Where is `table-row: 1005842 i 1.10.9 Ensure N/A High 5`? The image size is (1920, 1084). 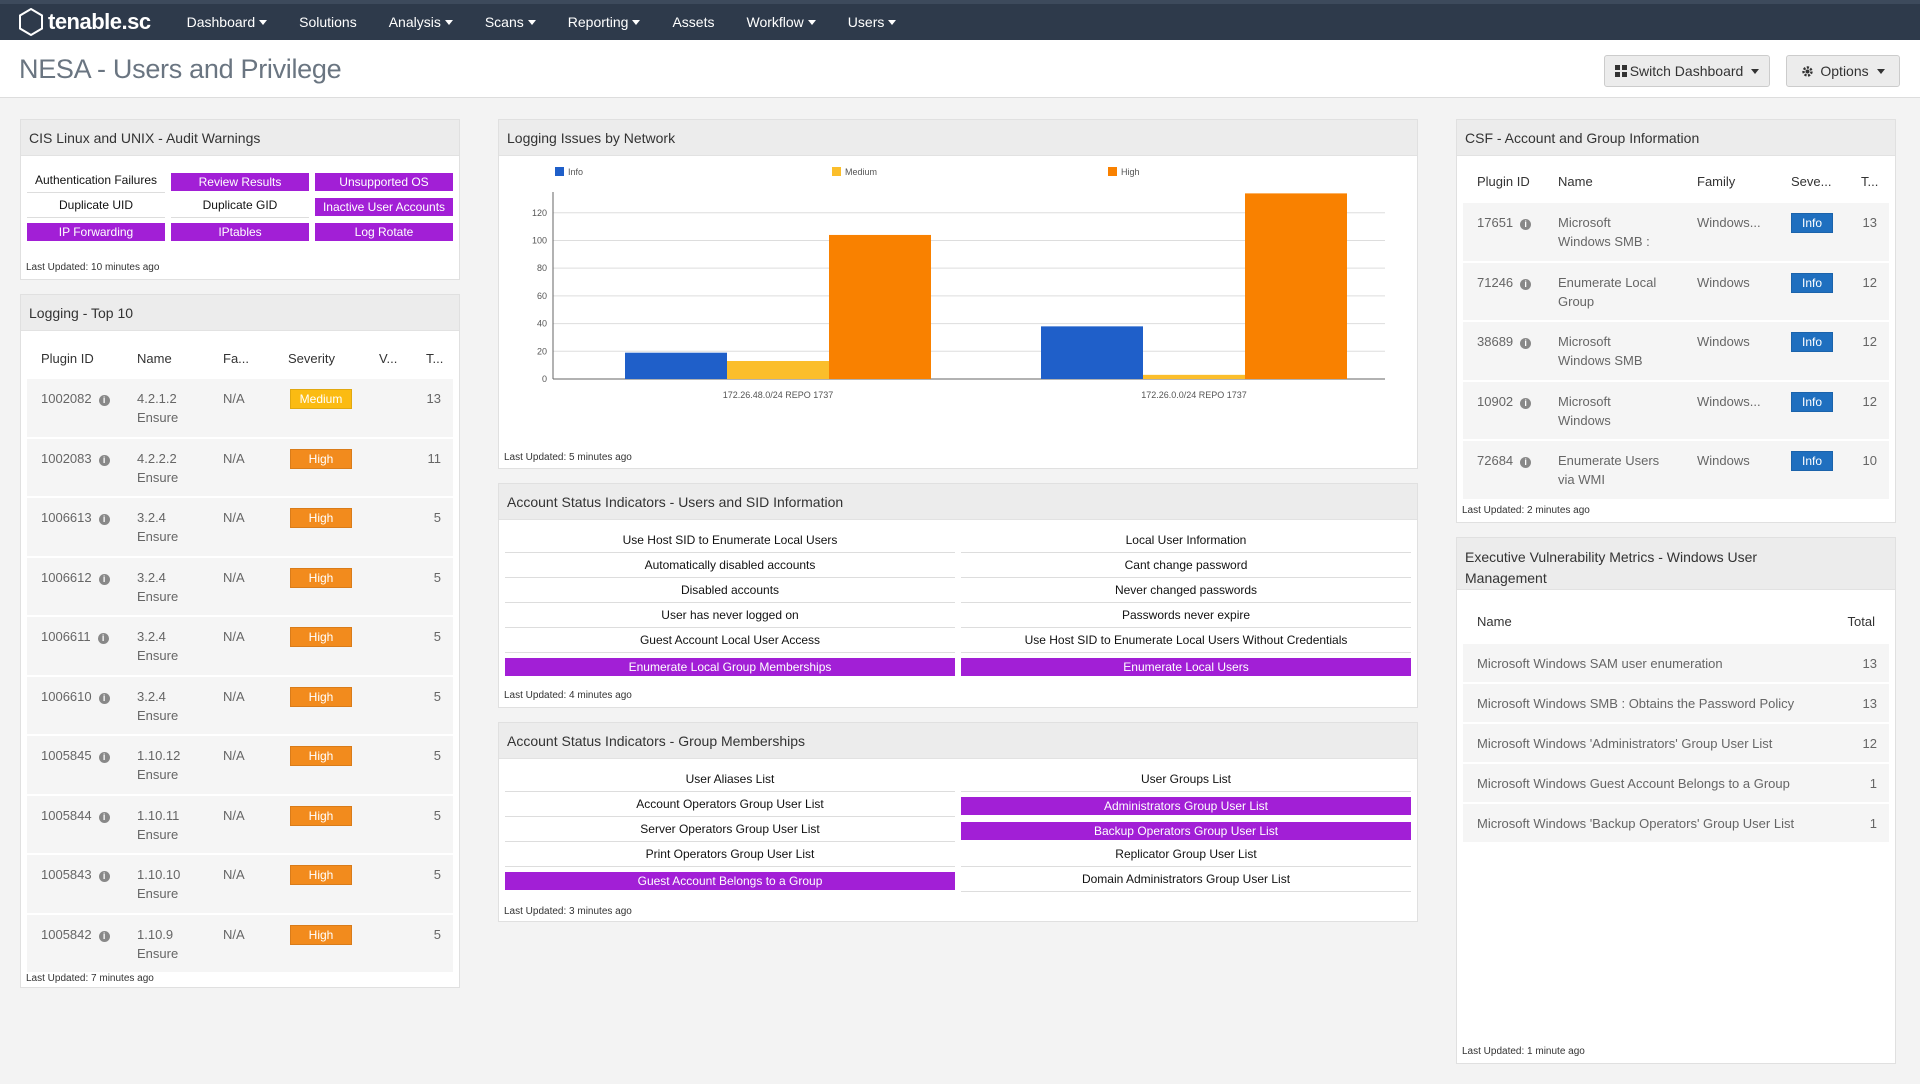 table-row: 1005842 i 1.10.9 Ensure N/A High 5 is located at coordinates (240, 943).